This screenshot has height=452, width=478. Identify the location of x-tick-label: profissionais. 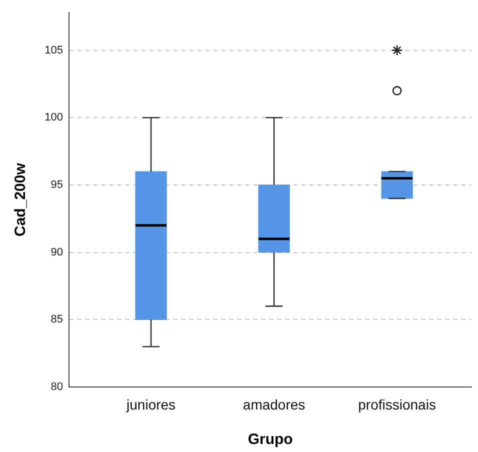
(397, 404).